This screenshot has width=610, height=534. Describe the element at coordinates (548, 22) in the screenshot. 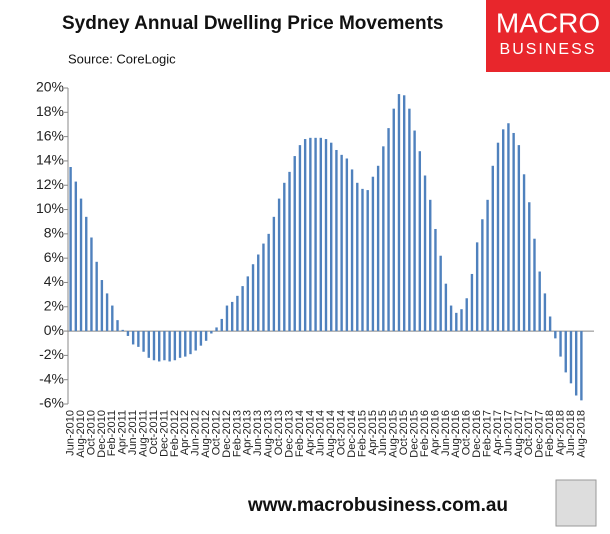

I see `logo-text: MACRO` at that location.